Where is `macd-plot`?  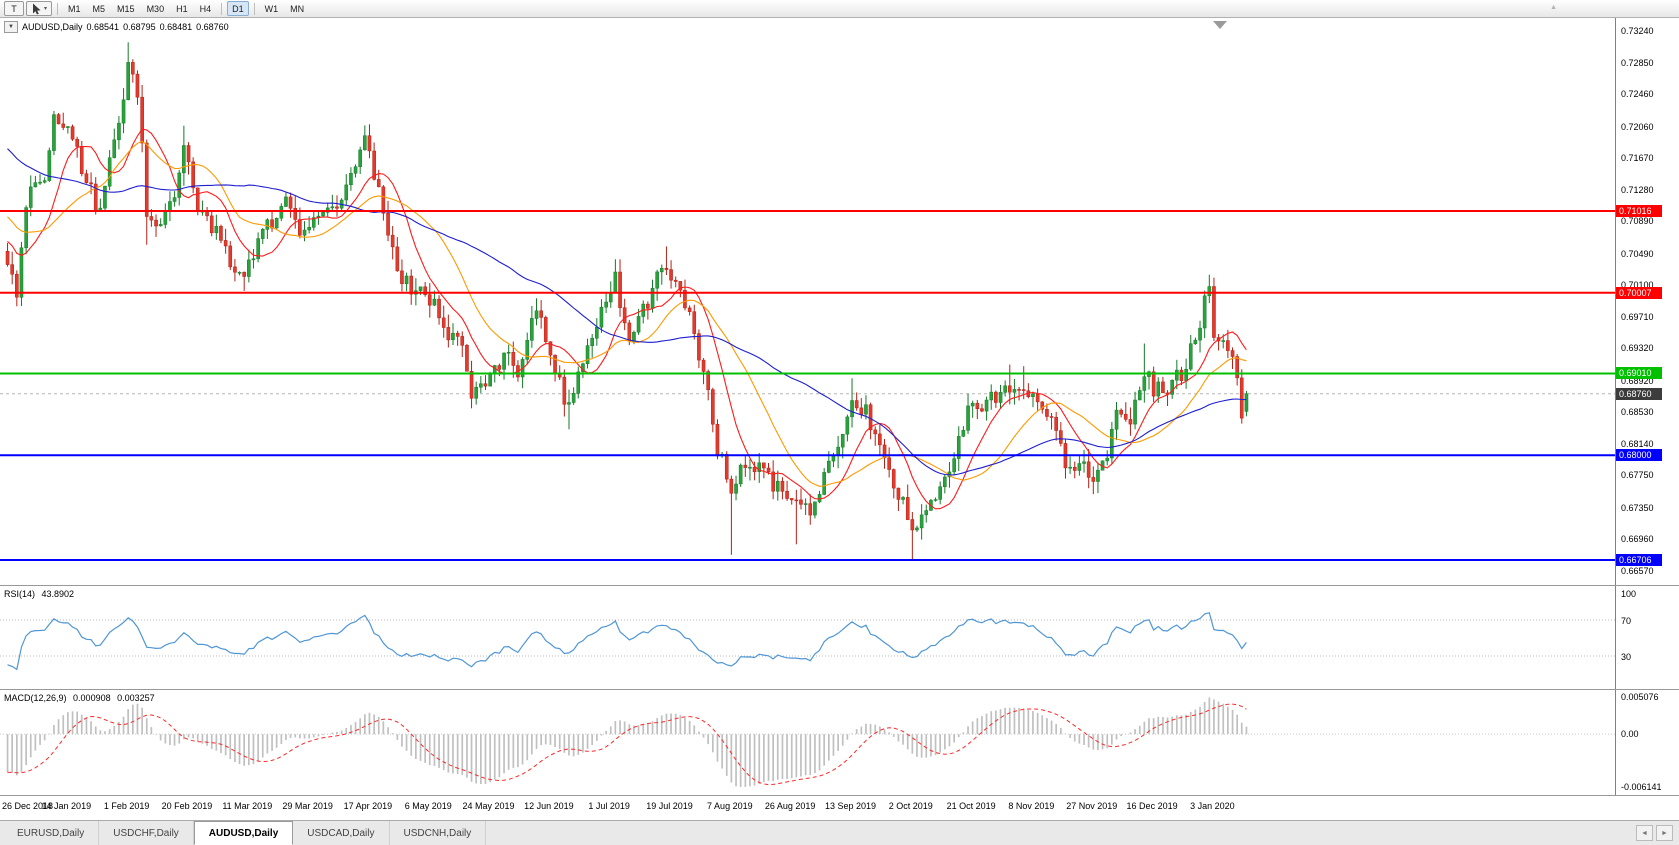
macd-plot is located at coordinates (839, 743).